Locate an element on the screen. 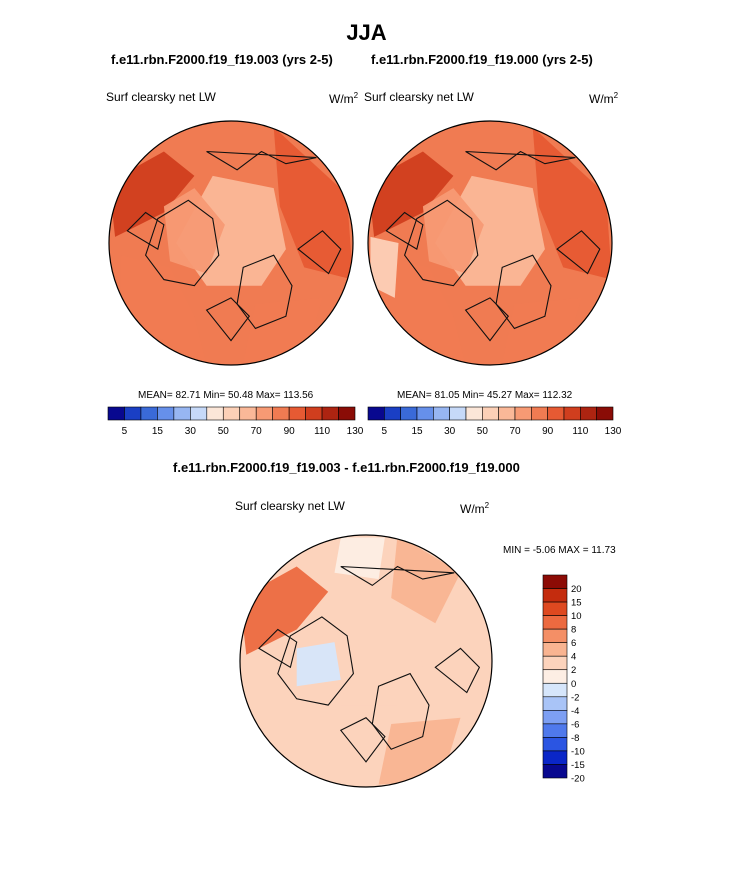 The width and height of the screenshot is (733, 882). diff-stats: MIN = -5.06 MAX = 11.73 is located at coordinates (559, 550).